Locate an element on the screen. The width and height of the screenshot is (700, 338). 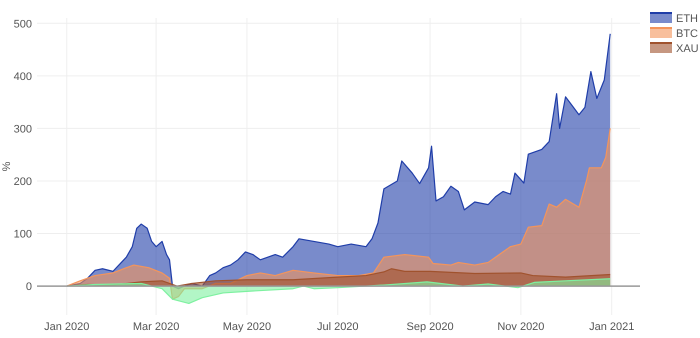
x-tick-label: Mar 2020 is located at coordinates (156, 327).